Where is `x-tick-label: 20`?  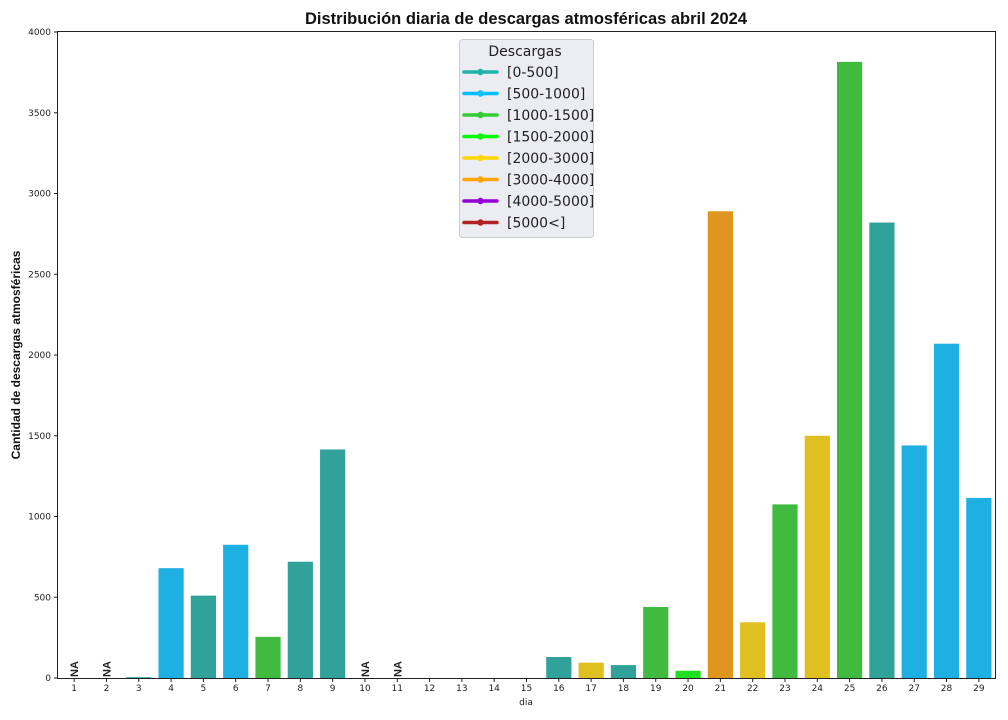
x-tick-label: 20 is located at coordinates (688, 689).